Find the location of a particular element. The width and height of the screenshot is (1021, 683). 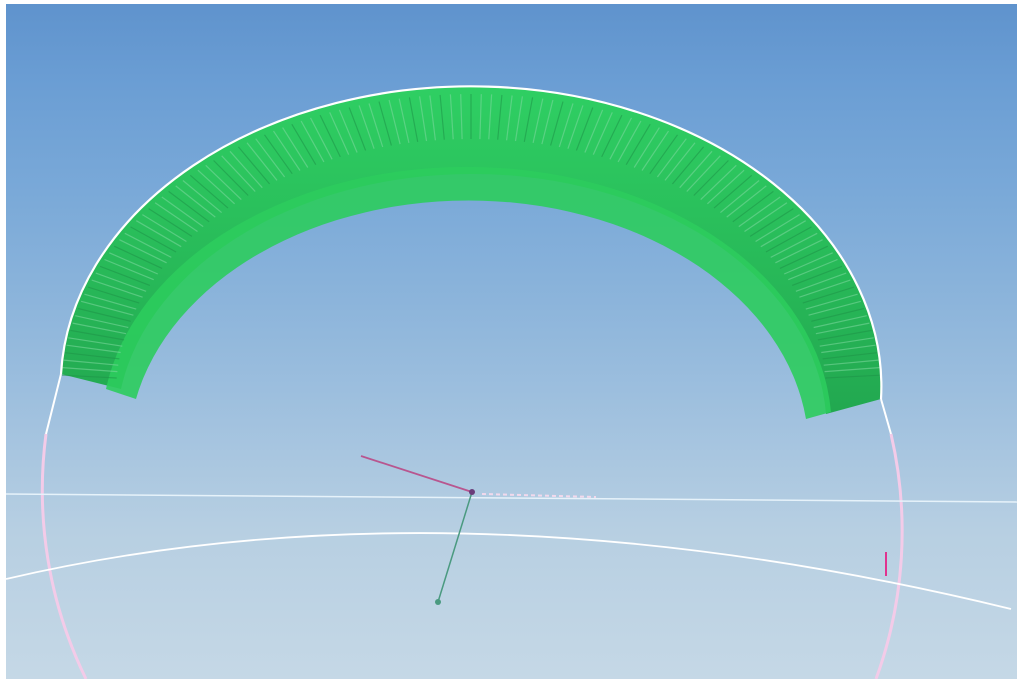

coordinate-triad is located at coordinates (478, 530).